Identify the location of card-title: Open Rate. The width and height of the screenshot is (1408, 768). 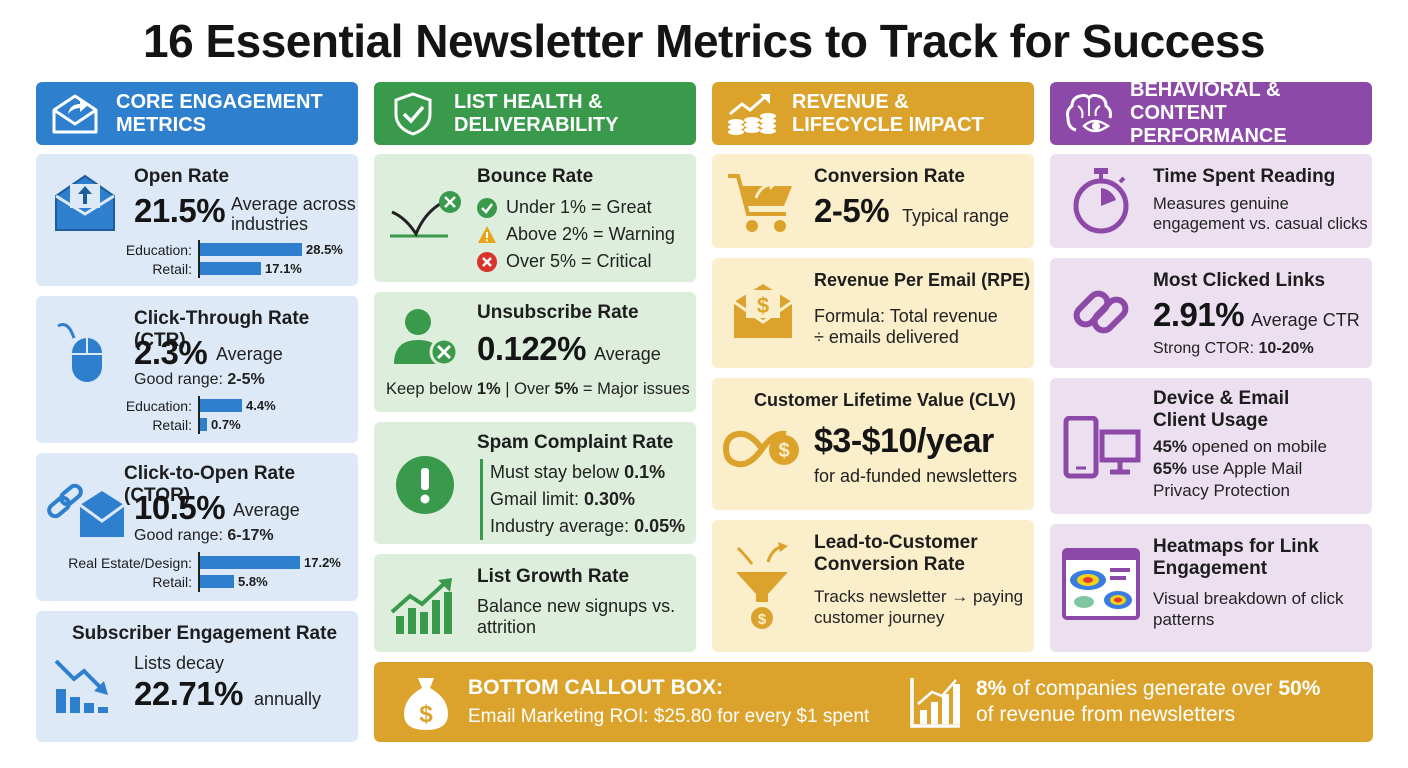
(182, 176).